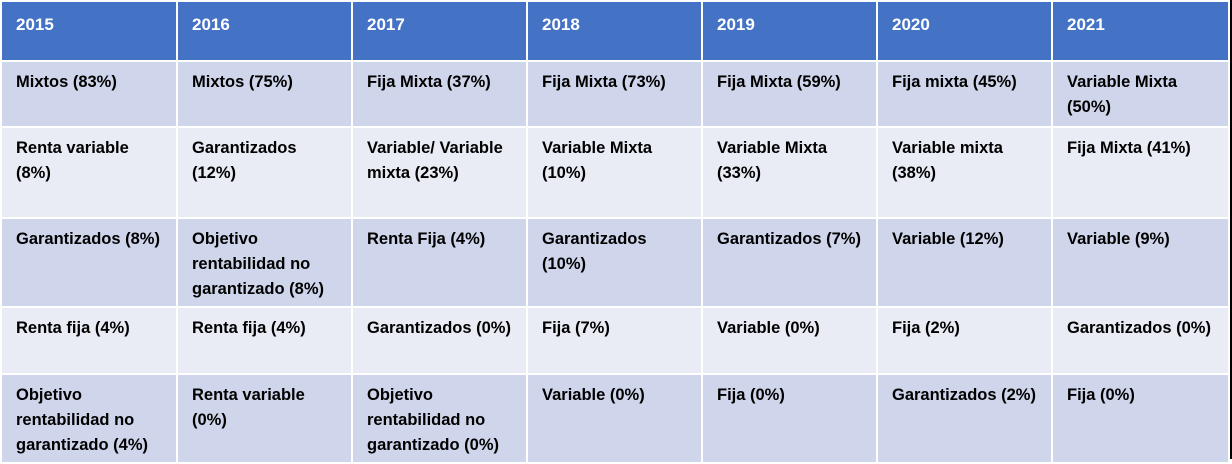 This screenshot has height=464, width=1232. I want to click on table-cell: Garantizados (10%), so click(614, 262).